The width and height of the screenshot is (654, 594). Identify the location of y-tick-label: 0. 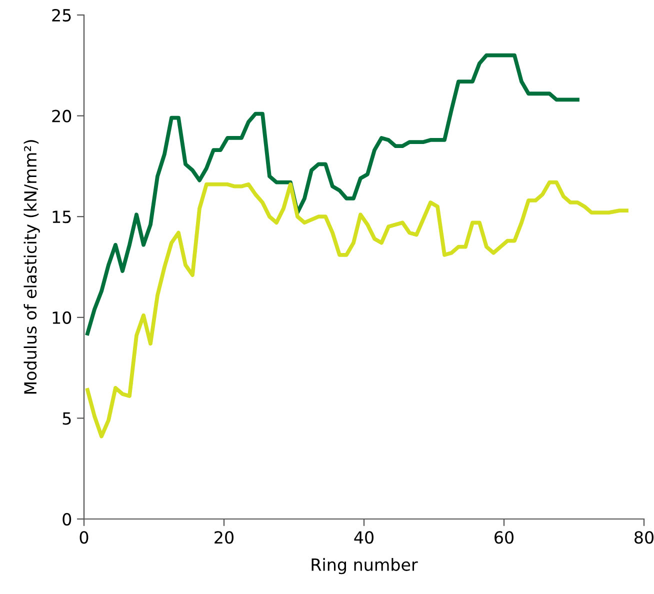
(67, 519).